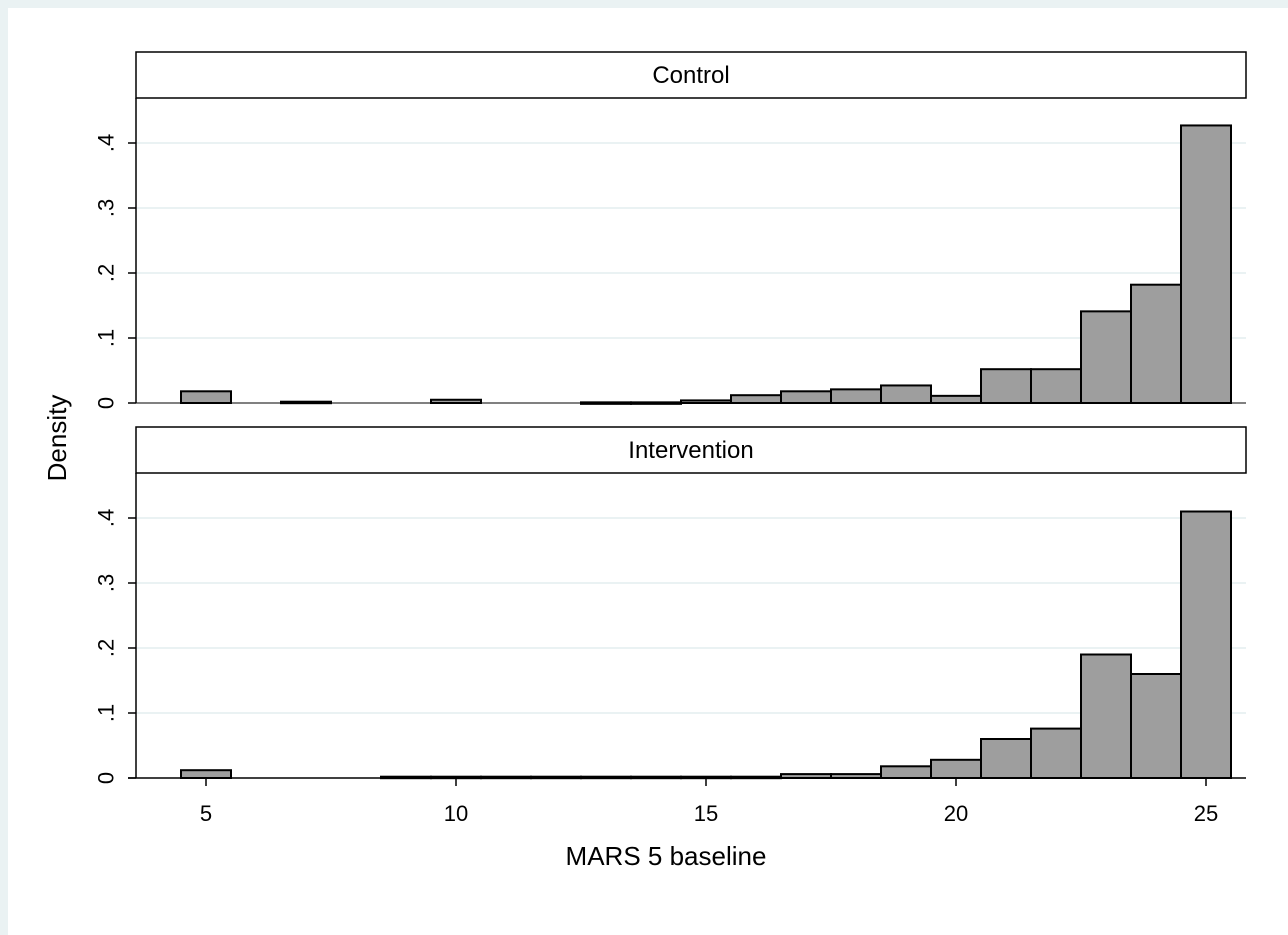 The image size is (1288, 935). I want to click on facet-label: Control, so click(690, 75).